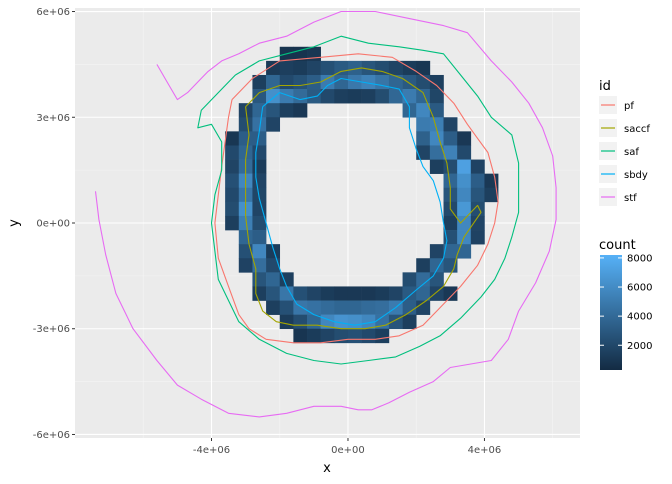  Describe the element at coordinates (624, 142) in the screenshot. I see `legend-id: id pf saccf saf sbdy stf` at that location.